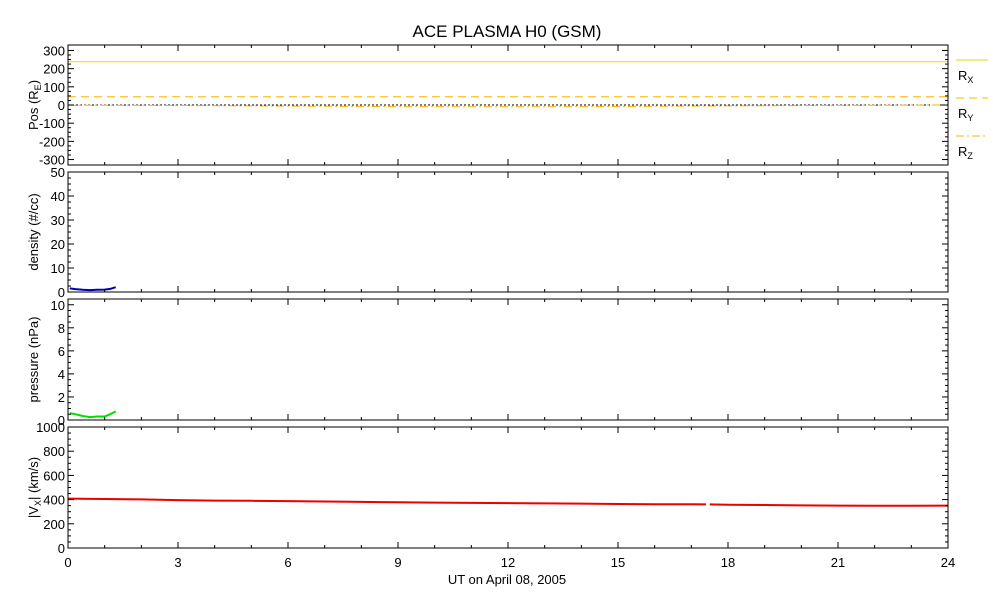 Image resolution: width=993 pixels, height=600 pixels. What do you see at coordinates (965, 114) in the screenshot?
I see `legend-label-1: RY` at bounding box center [965, 114].